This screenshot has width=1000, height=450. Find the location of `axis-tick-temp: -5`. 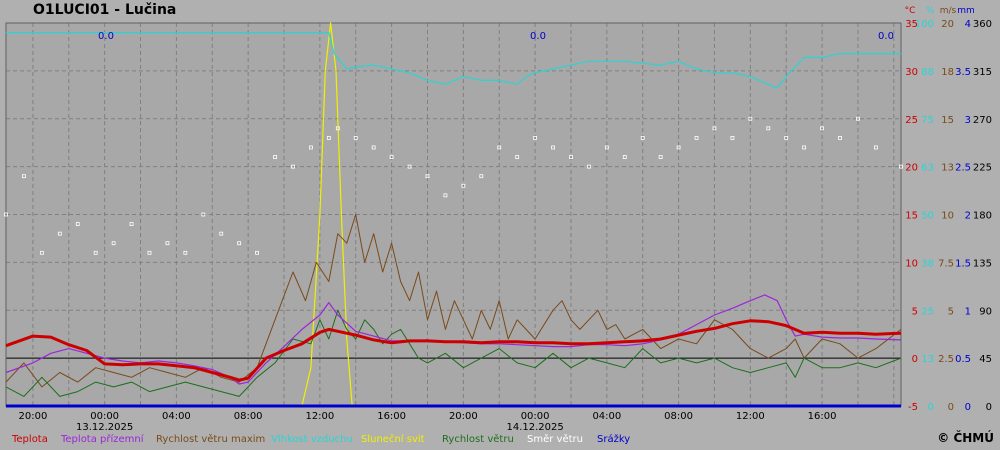

axis-tick-temp: -5 is located at coordinates (913, 407).